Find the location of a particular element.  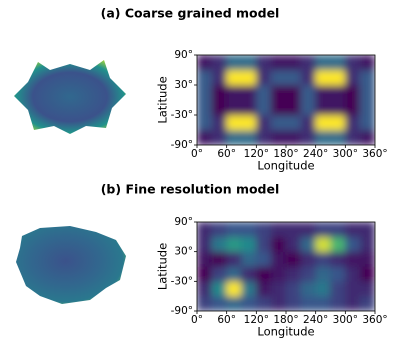

y-tick-label: -90° is located at coordinates (182, 145).